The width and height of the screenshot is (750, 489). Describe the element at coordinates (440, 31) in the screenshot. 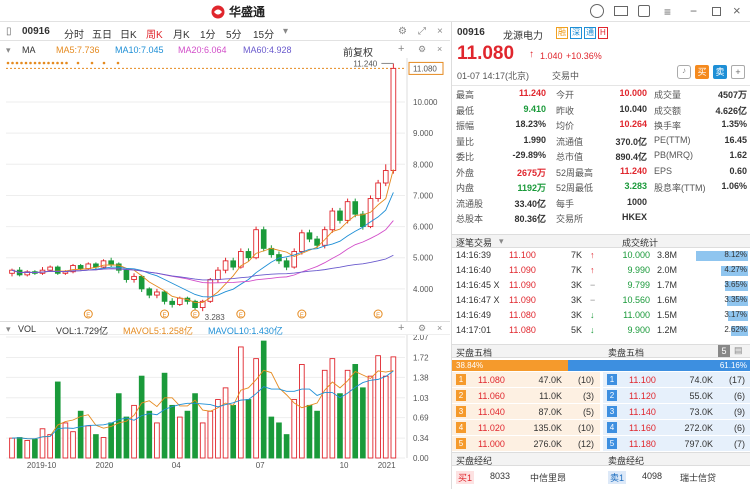

I see `panel-close-icon: ×` at that location.